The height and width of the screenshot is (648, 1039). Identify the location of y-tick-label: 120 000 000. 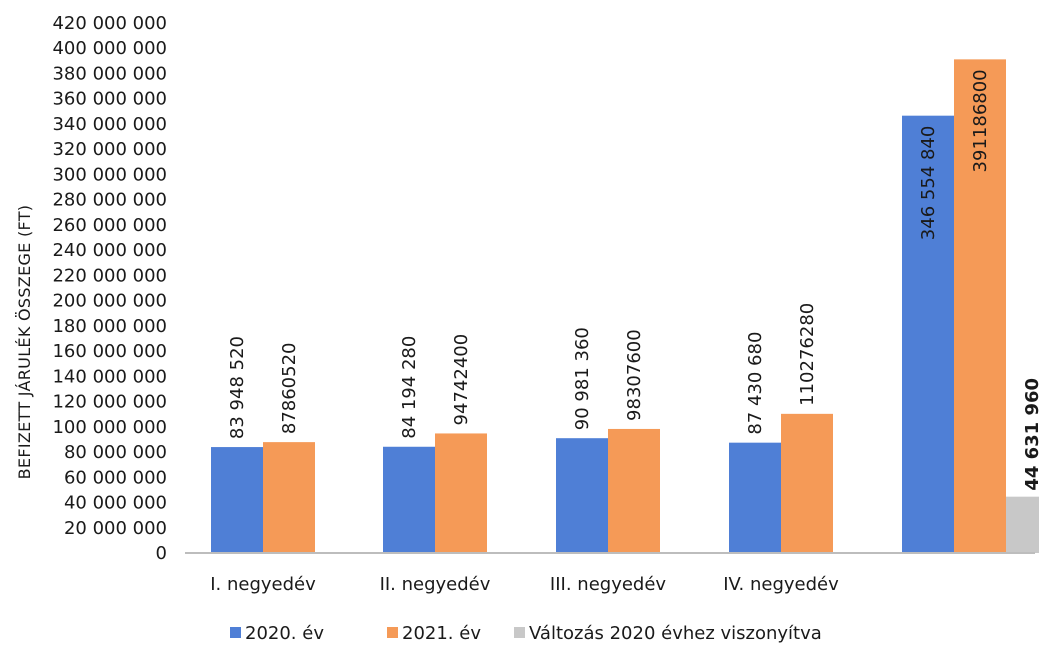
(109, 402).